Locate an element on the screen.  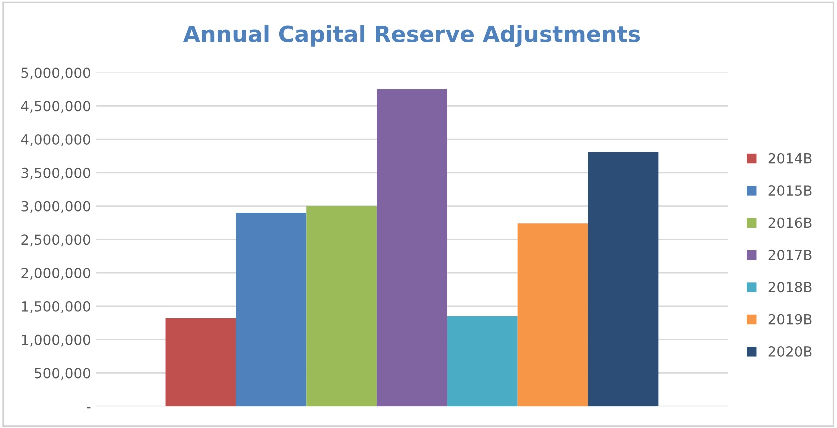
legend-label: 2016B is located at coordinates (790, 223).